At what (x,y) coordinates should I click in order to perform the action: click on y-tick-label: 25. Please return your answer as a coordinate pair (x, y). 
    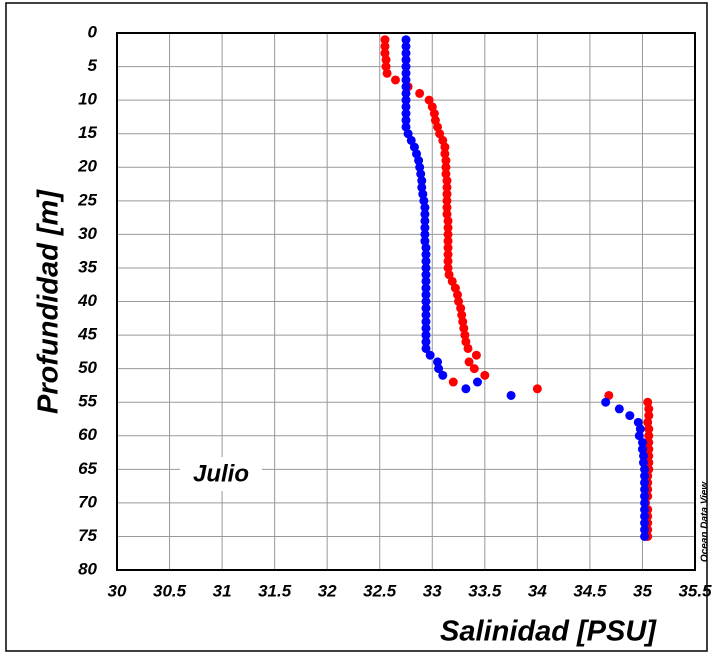
    Looking at the image, I should click on (87, 199).